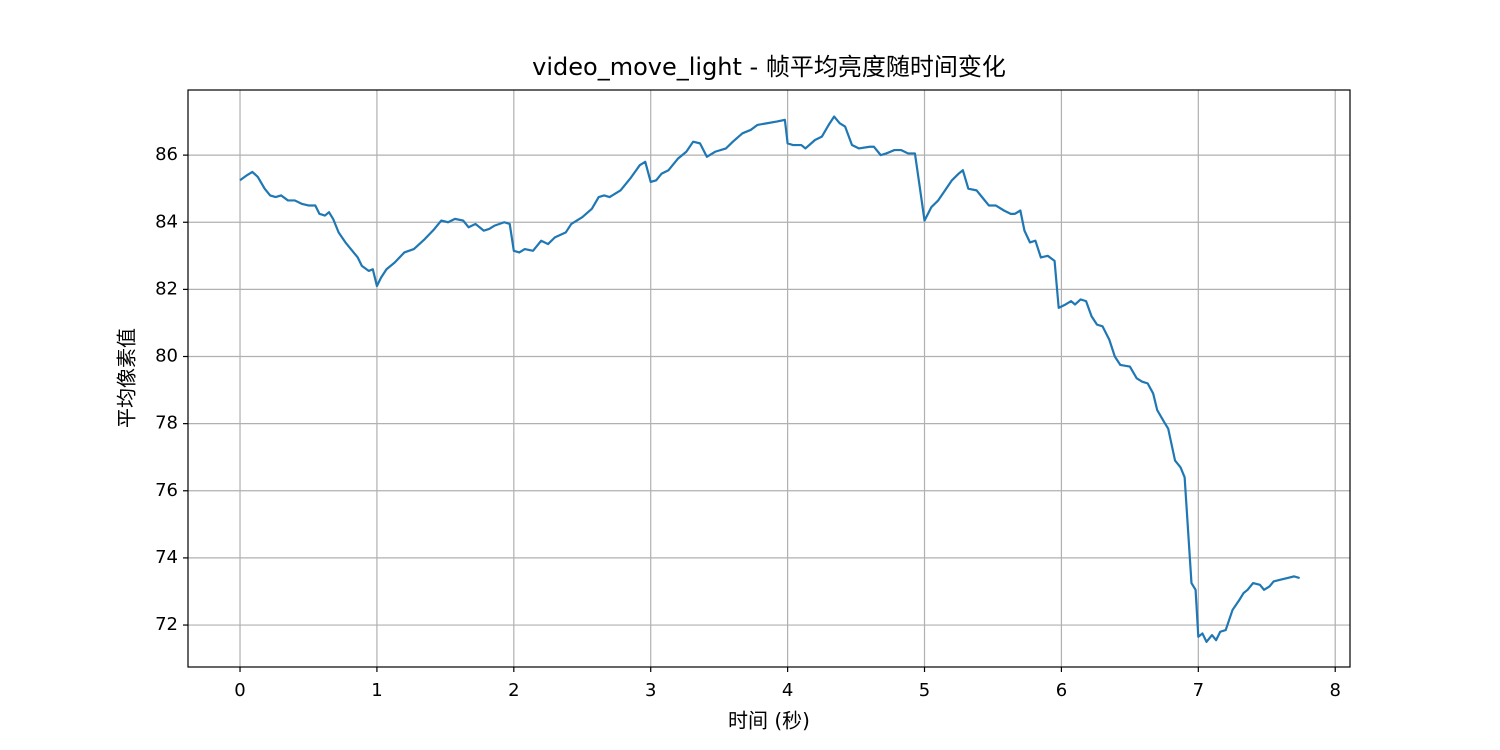  I want to click on x-tick-label: 6, so click(1061, 690).